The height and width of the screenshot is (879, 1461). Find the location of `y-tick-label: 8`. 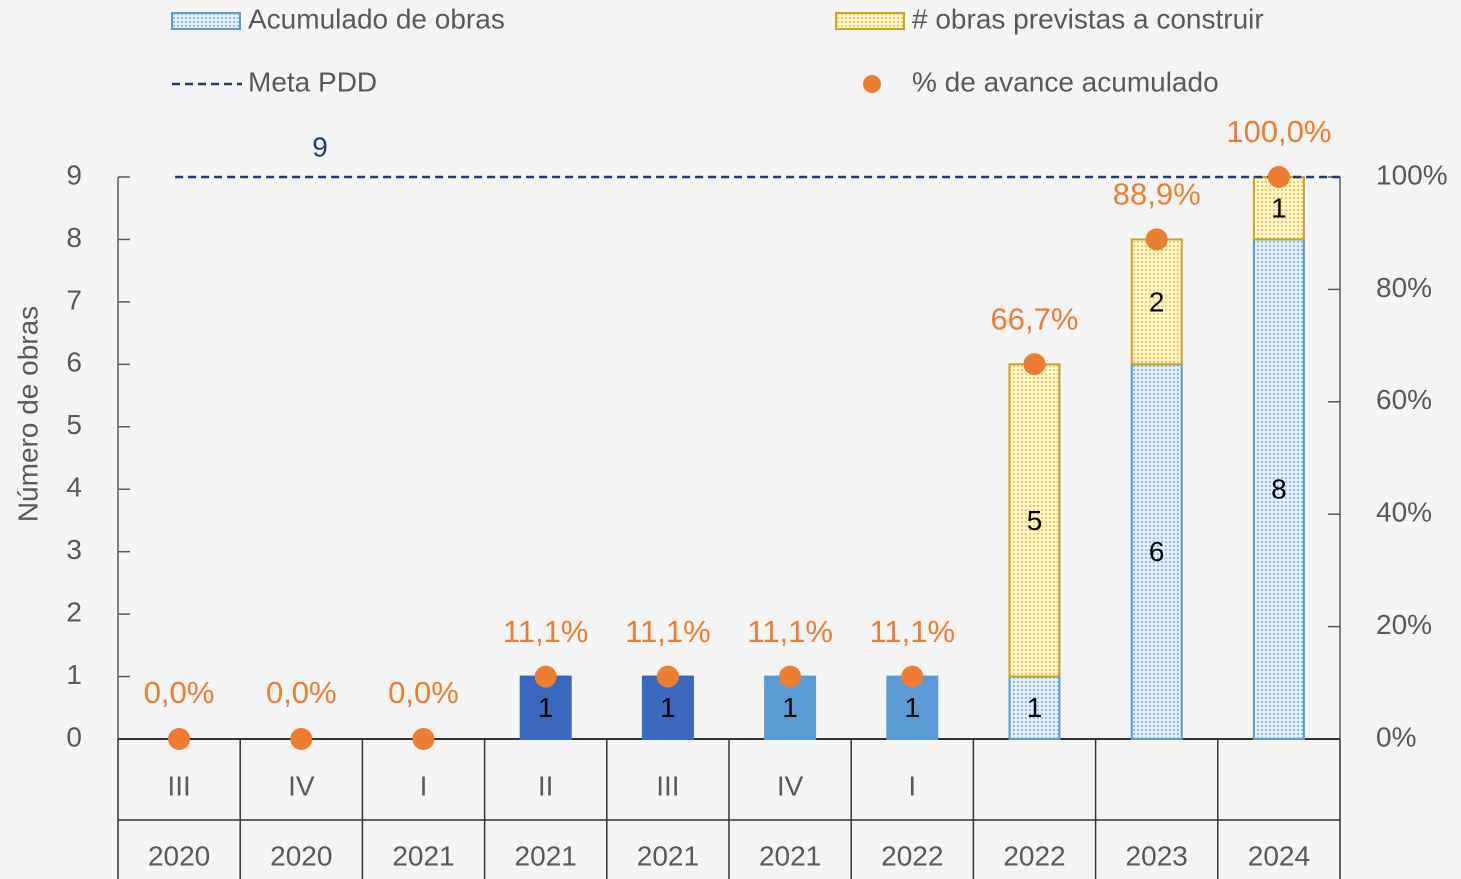

y-tick-label: 8 is located at coordinates (74, 237).